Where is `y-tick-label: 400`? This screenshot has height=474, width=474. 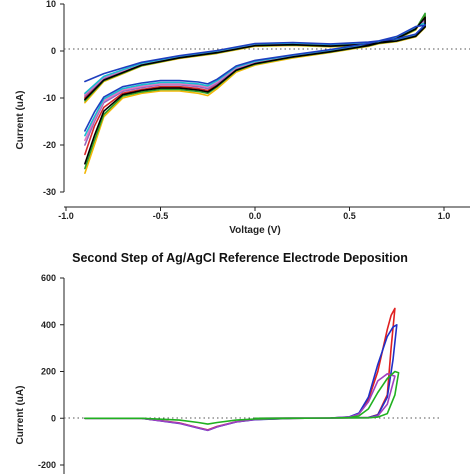 y-tick-label: 400 is located at coordinates (48, 325).